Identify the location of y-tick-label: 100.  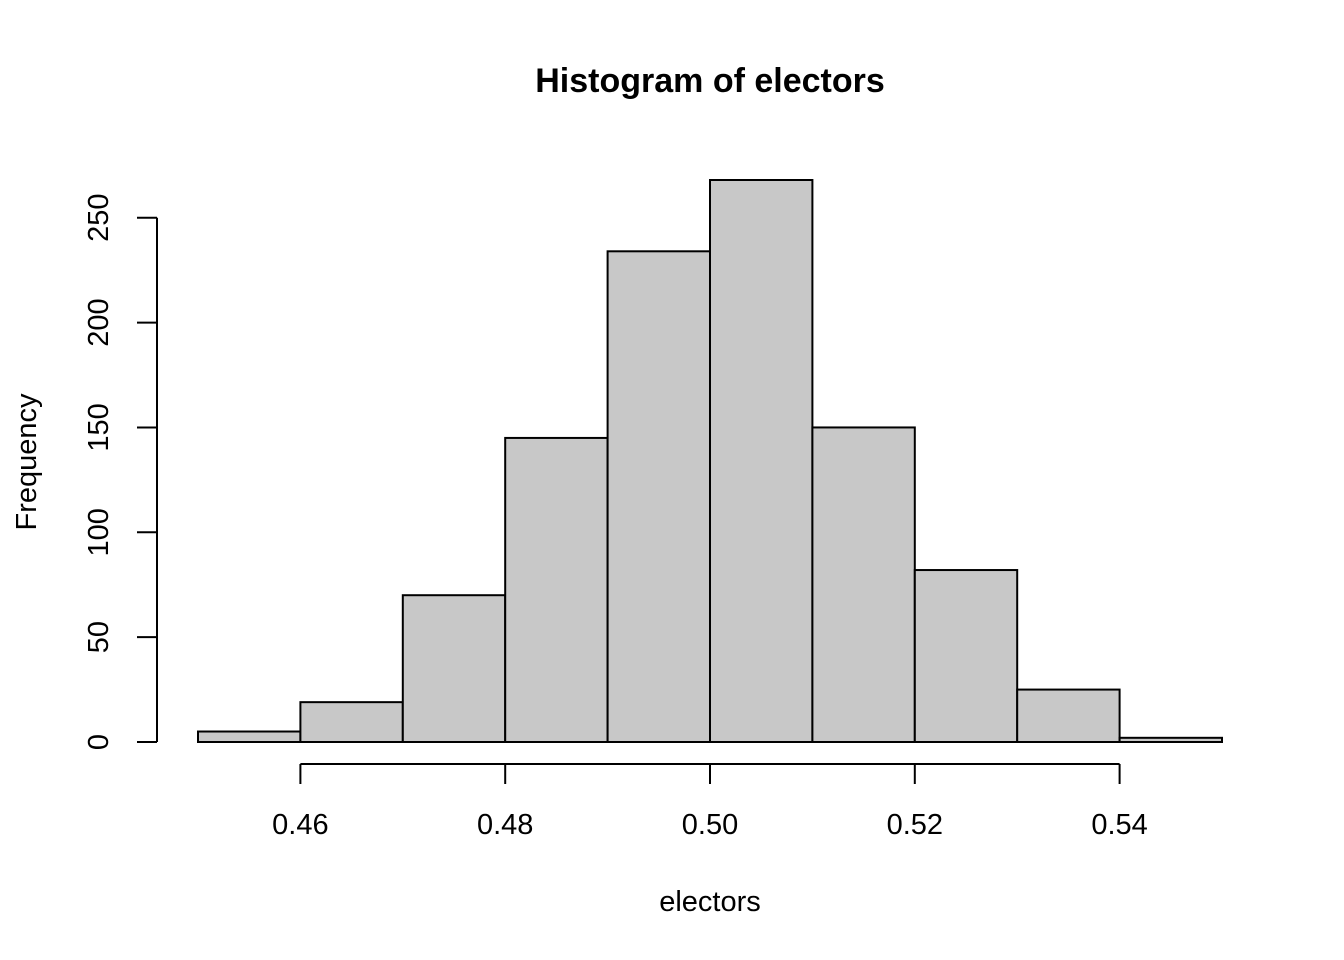
(99, 532).